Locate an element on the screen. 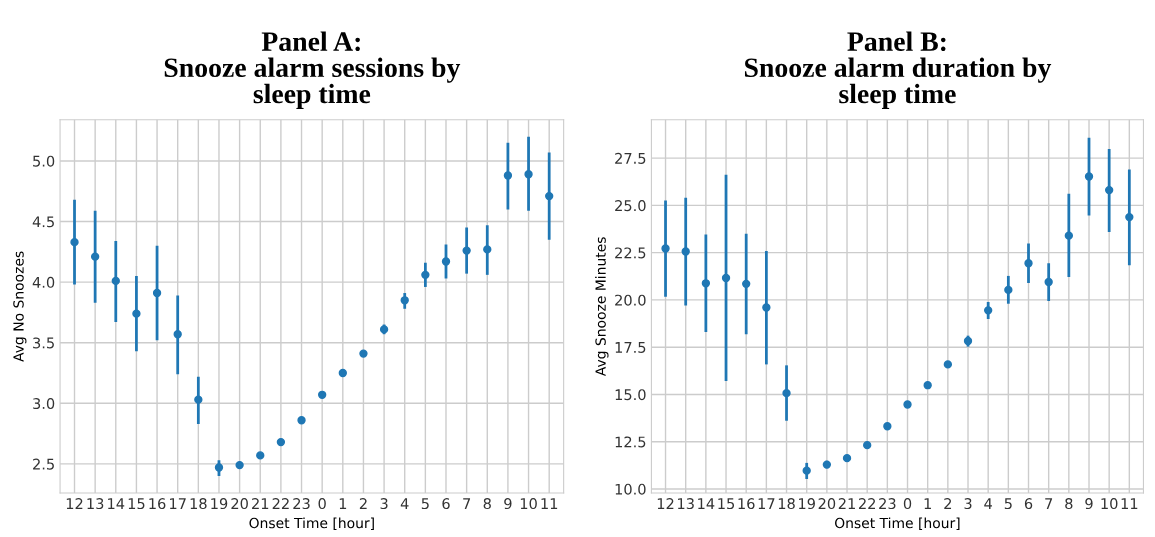 Image resolution: width=1155 pixels, height=537 pixels. y-axis-title: Avg Snooze Minutes is located at coordinates (602, 307).